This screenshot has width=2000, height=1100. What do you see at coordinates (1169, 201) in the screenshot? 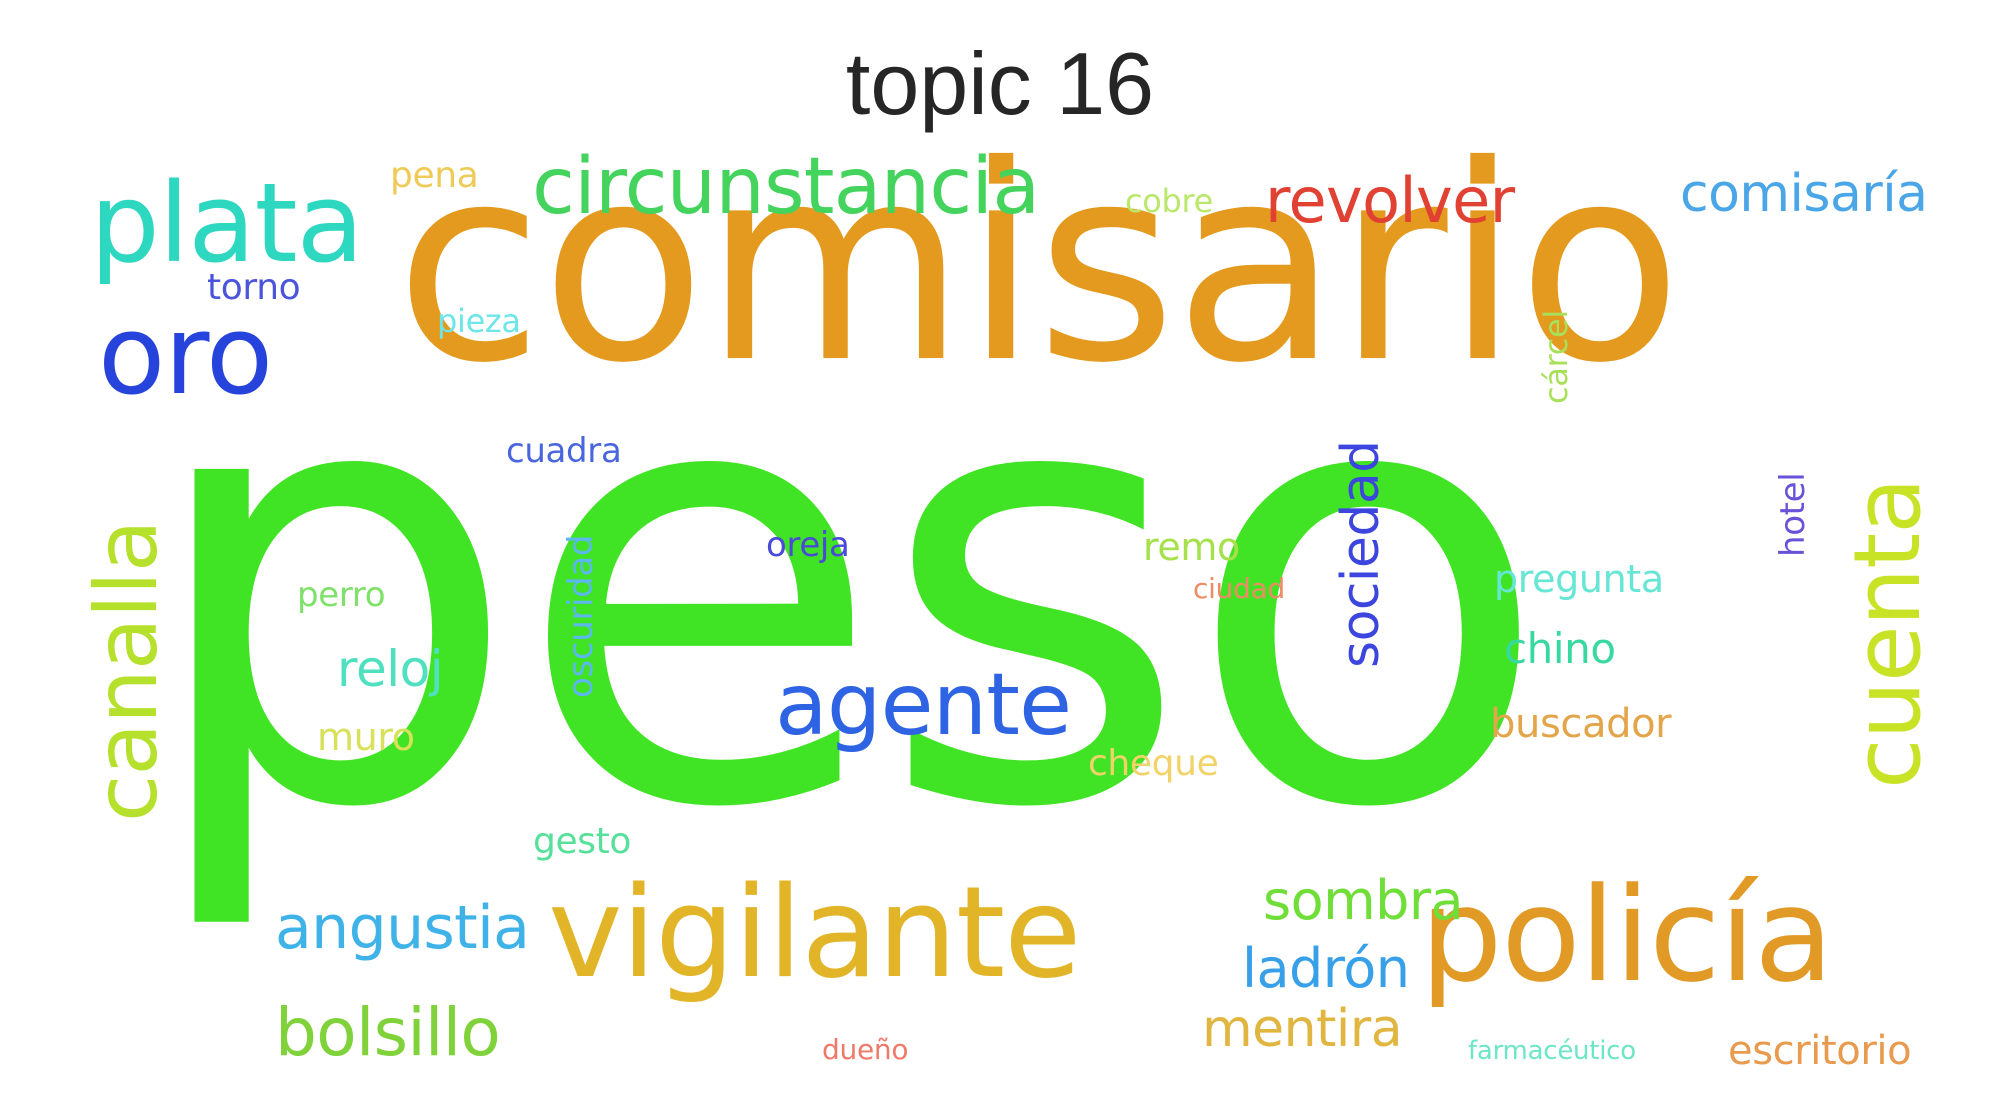
I see `word-cobre: cobre` at bounding box center [1169, 201].